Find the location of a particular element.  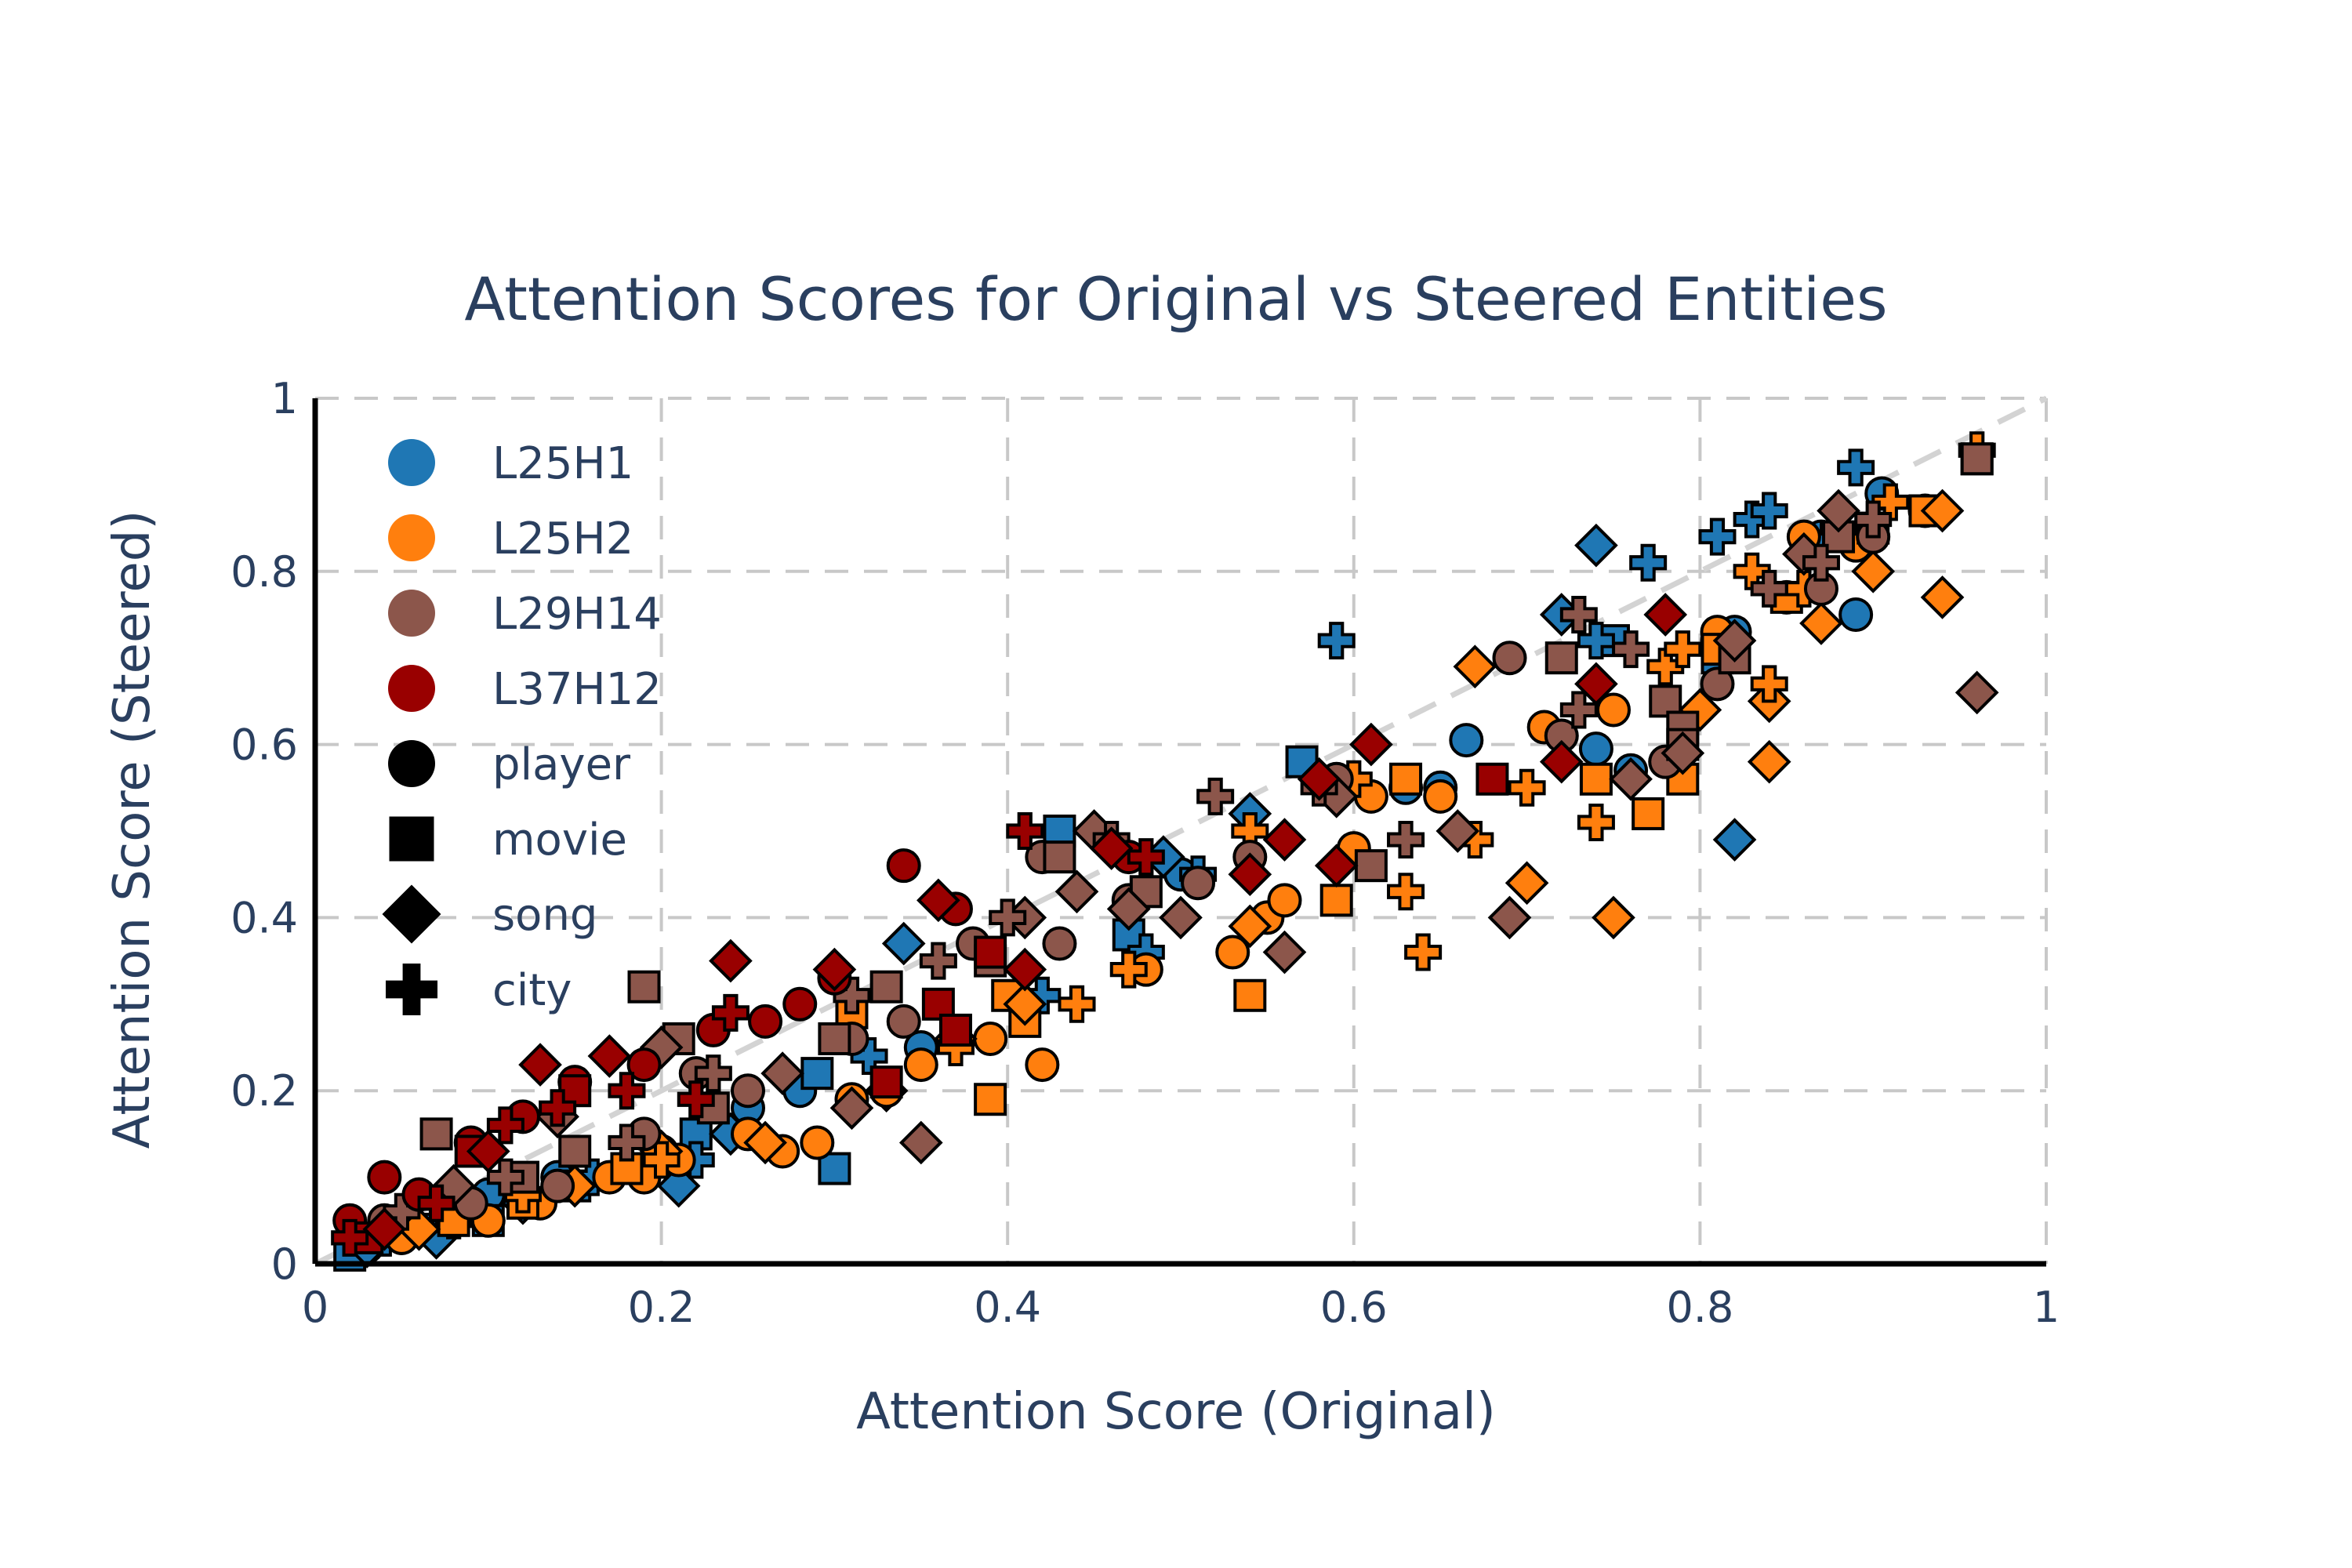

x-tick-label: 1 is located at coordinates (2046, 1307).